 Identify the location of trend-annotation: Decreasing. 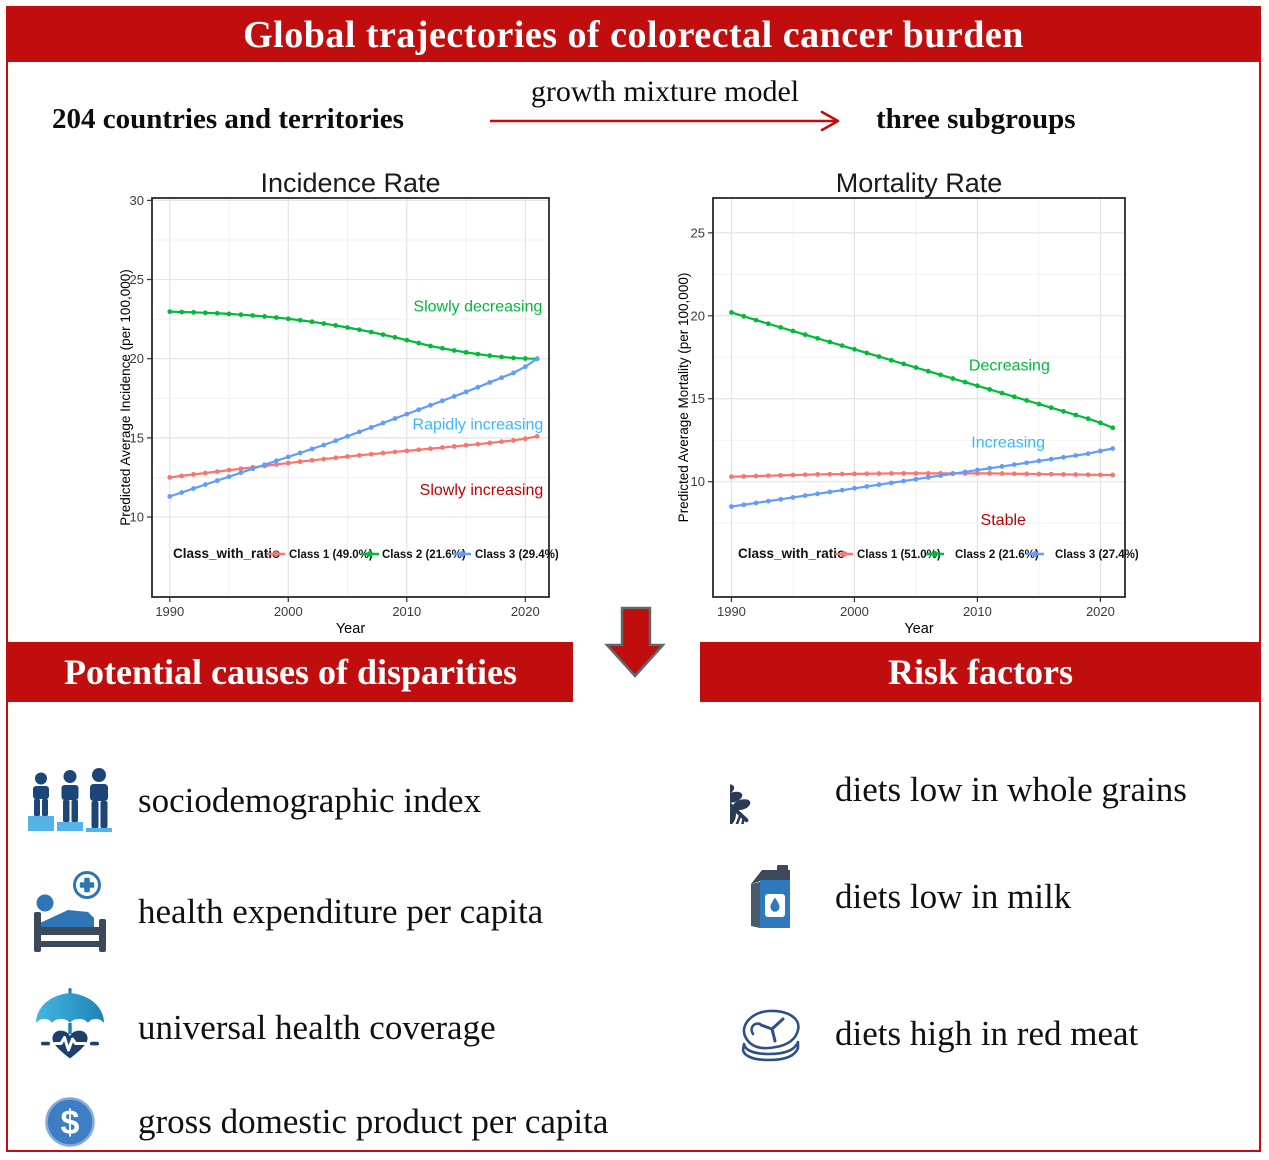
(1009, 366).